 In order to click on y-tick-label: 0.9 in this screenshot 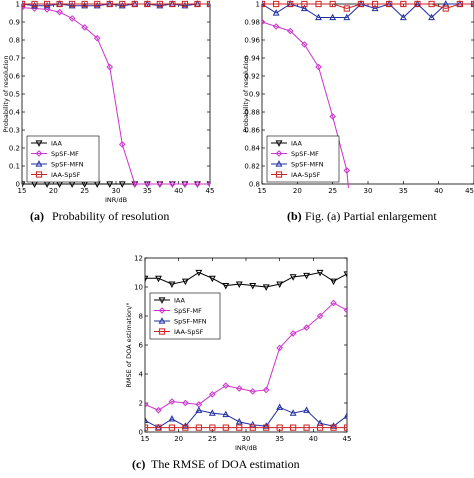, I will do `click(254, 95)`.